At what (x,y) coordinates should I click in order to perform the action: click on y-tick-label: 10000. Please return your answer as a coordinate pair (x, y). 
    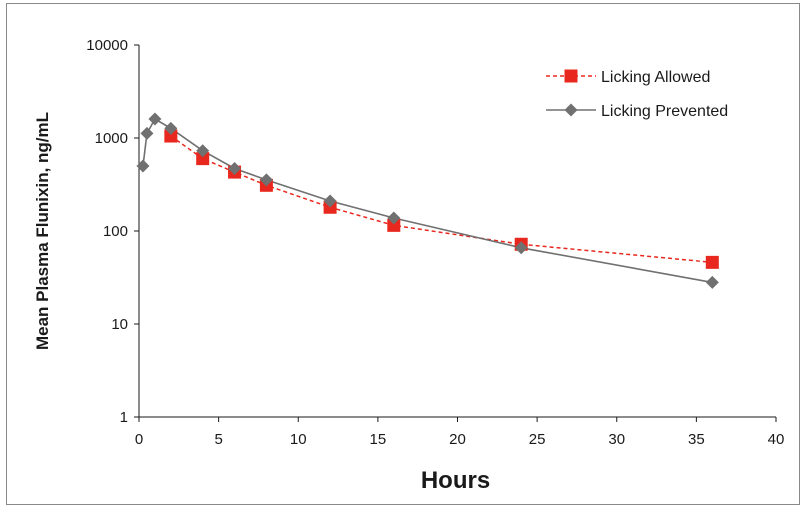
    Looking at the image, I should click on (107, 45).